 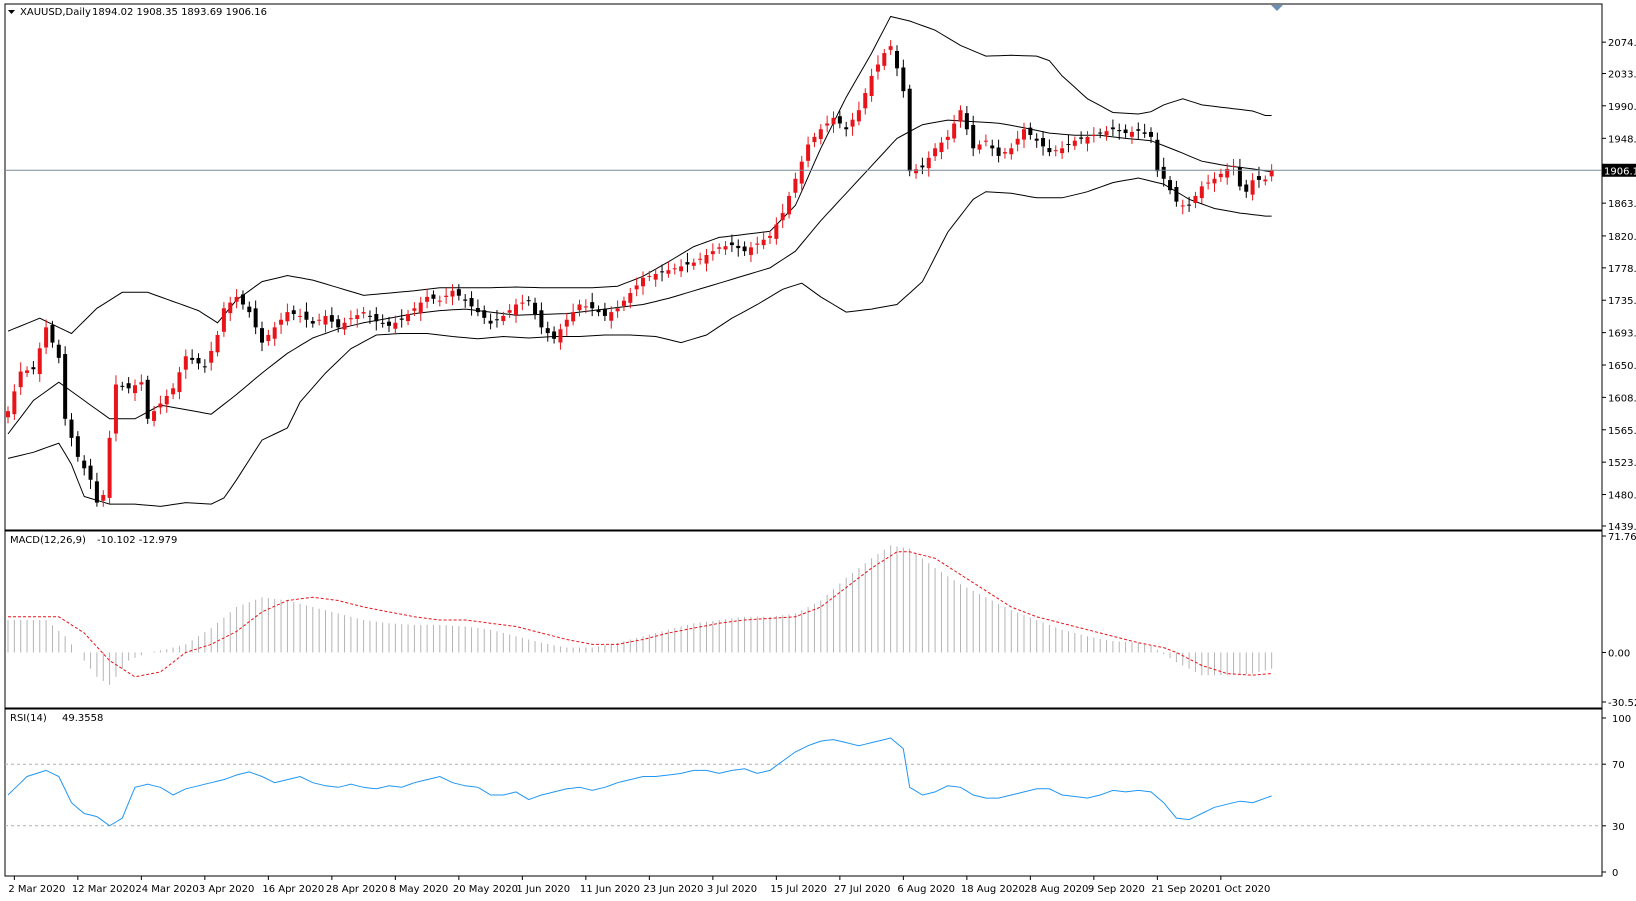 What do you see at coordinates (1622, 43) in the screenshot?
I see `price-tick-label: 2074.3` at bounding box center [1622, 43].